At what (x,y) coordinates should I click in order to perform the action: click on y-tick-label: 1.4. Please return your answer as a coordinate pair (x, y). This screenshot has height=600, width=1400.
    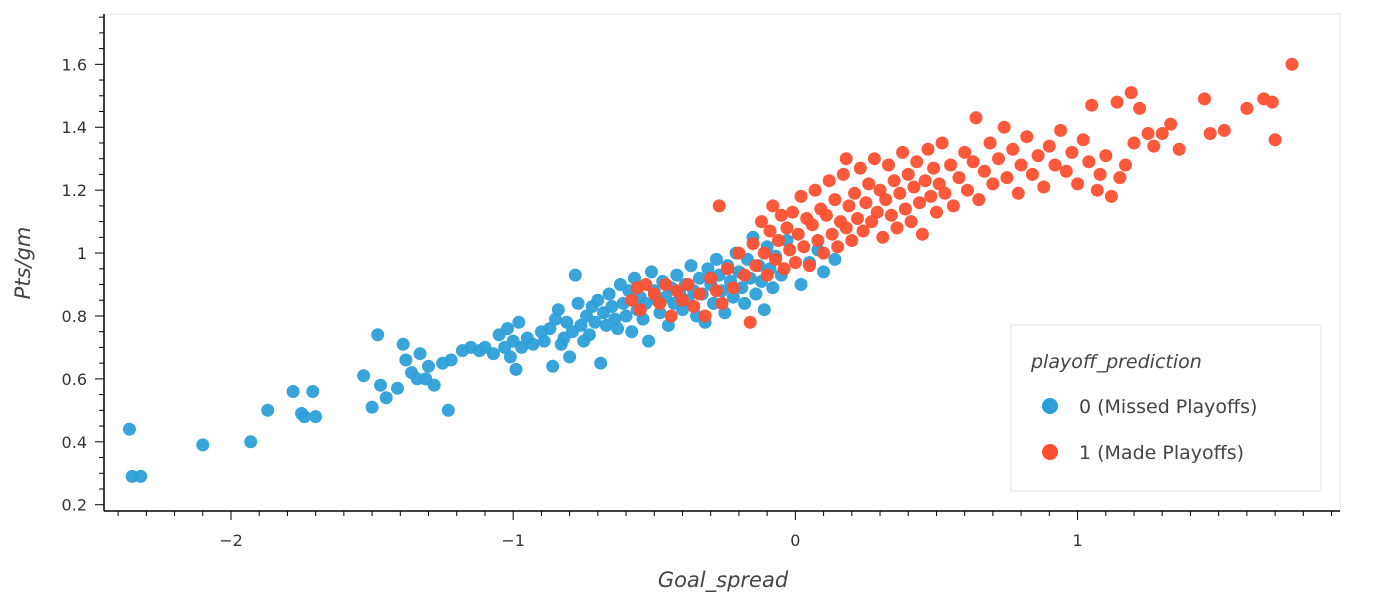
    Looking at the image, I should click on (74, 127).